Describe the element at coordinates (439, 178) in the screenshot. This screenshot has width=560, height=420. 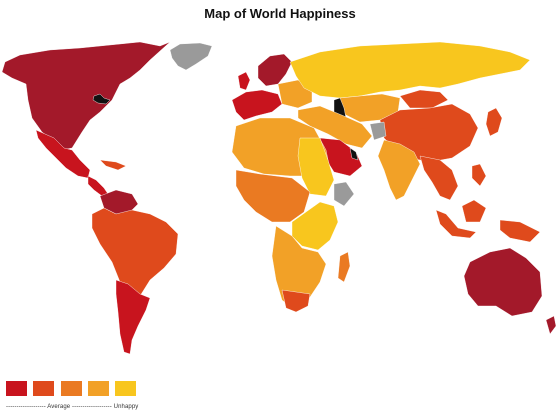
I see `region-southeast-asia` at that location.